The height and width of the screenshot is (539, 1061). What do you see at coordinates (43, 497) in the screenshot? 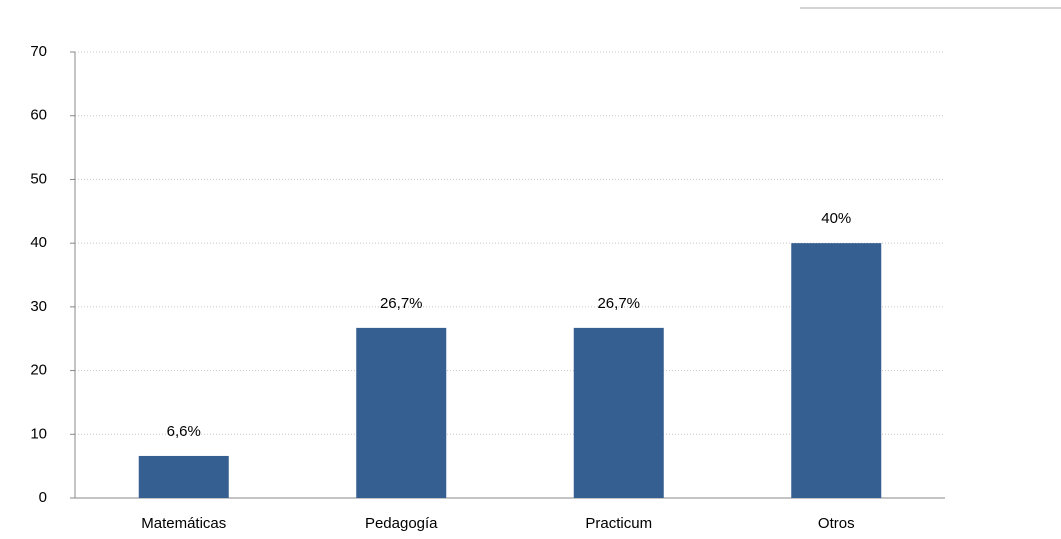
I see `y-tick-label: 0` at bounding box center [43, 497].